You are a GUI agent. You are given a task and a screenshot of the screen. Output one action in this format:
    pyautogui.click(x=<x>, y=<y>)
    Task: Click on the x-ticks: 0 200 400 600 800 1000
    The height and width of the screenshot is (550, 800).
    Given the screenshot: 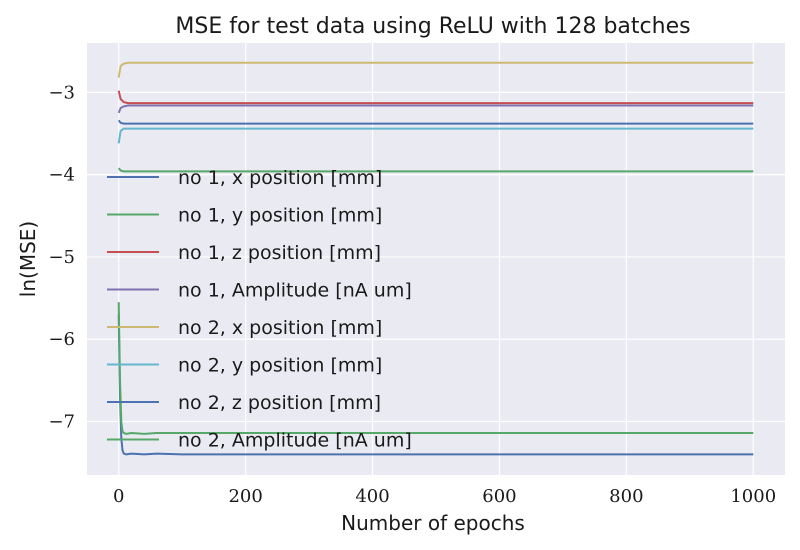 What is the action you would take?
    pyautogui.click(x=444, y=496)
    